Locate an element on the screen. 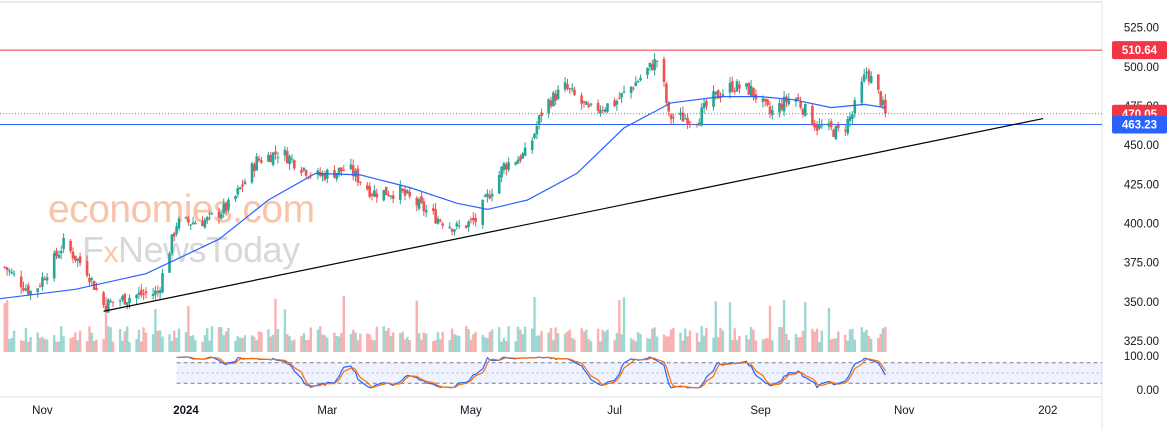  support-label-text: 463.23 is located at coordinates (1139, 125).